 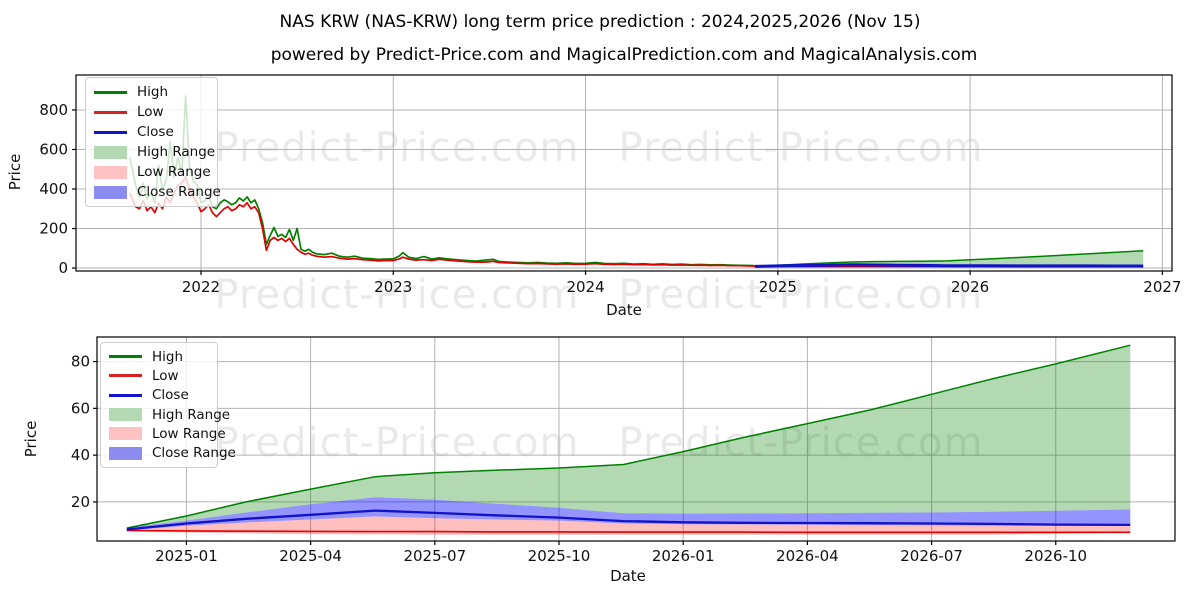 I want to click on x-tick-label: 2026-04, so click(x=807, y=556).